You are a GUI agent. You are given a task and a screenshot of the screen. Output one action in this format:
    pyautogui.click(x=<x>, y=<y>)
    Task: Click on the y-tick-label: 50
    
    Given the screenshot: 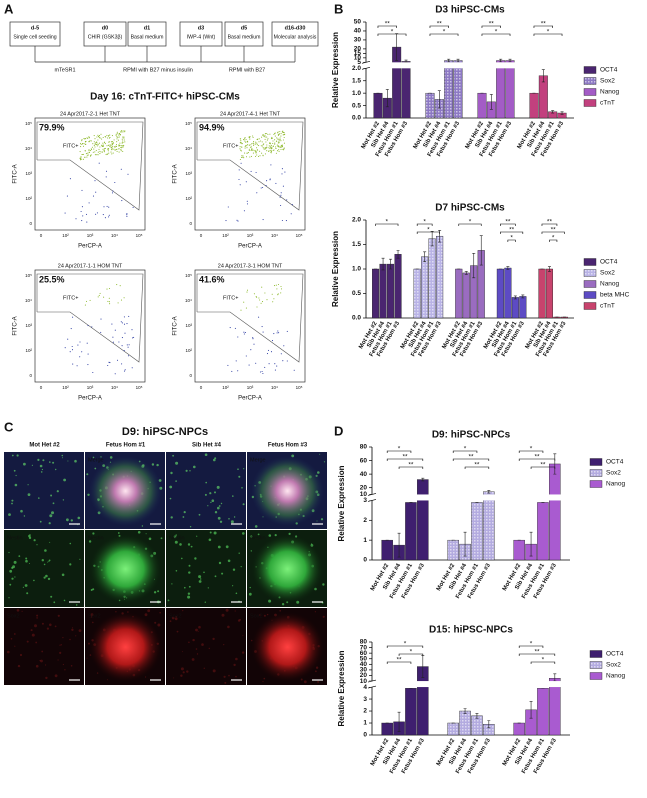 What is the action you would take?
    pyautogui.click(x=358, y=22)
    